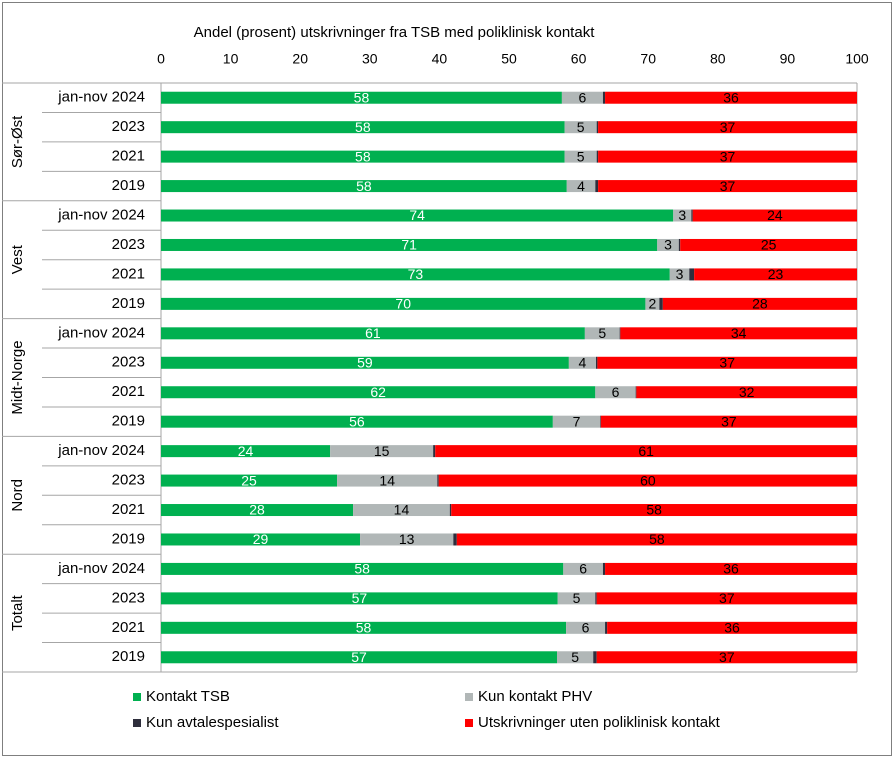 The height and width of the screenshot is (759, 896). I want to click on group-label: Vest, so click(17, 259).